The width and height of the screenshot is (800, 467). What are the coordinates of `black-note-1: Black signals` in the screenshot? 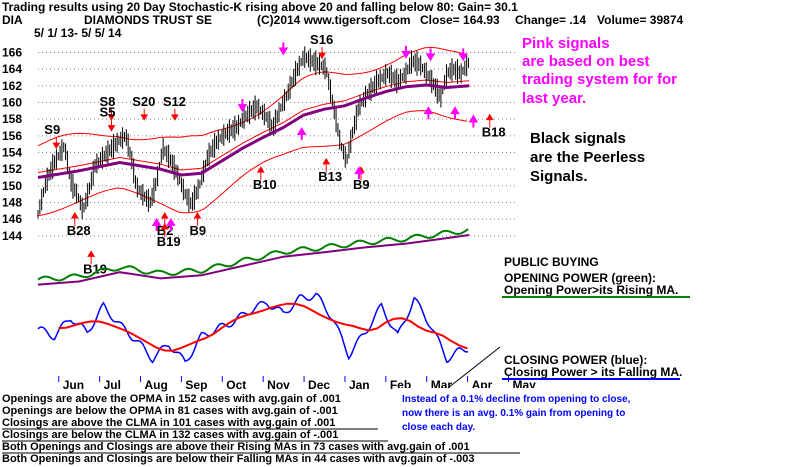 It's located at (578, 138).